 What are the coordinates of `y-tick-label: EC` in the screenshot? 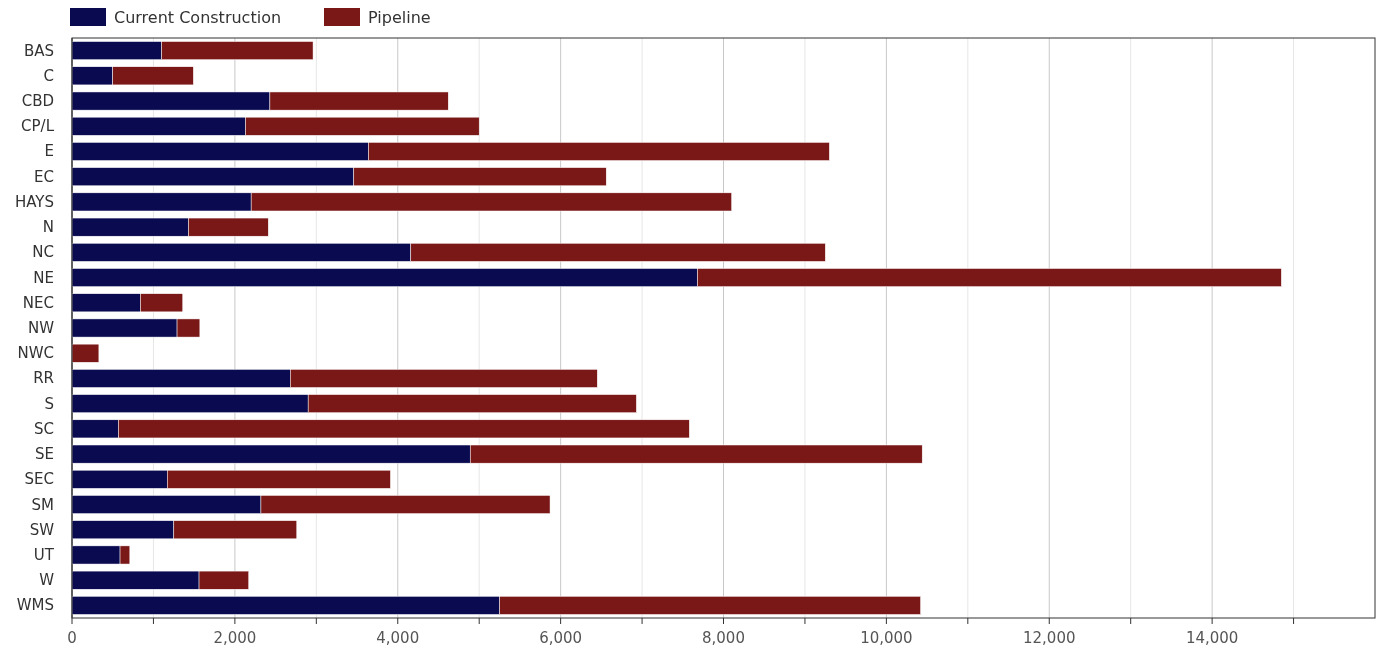 It's located at (44, 176).